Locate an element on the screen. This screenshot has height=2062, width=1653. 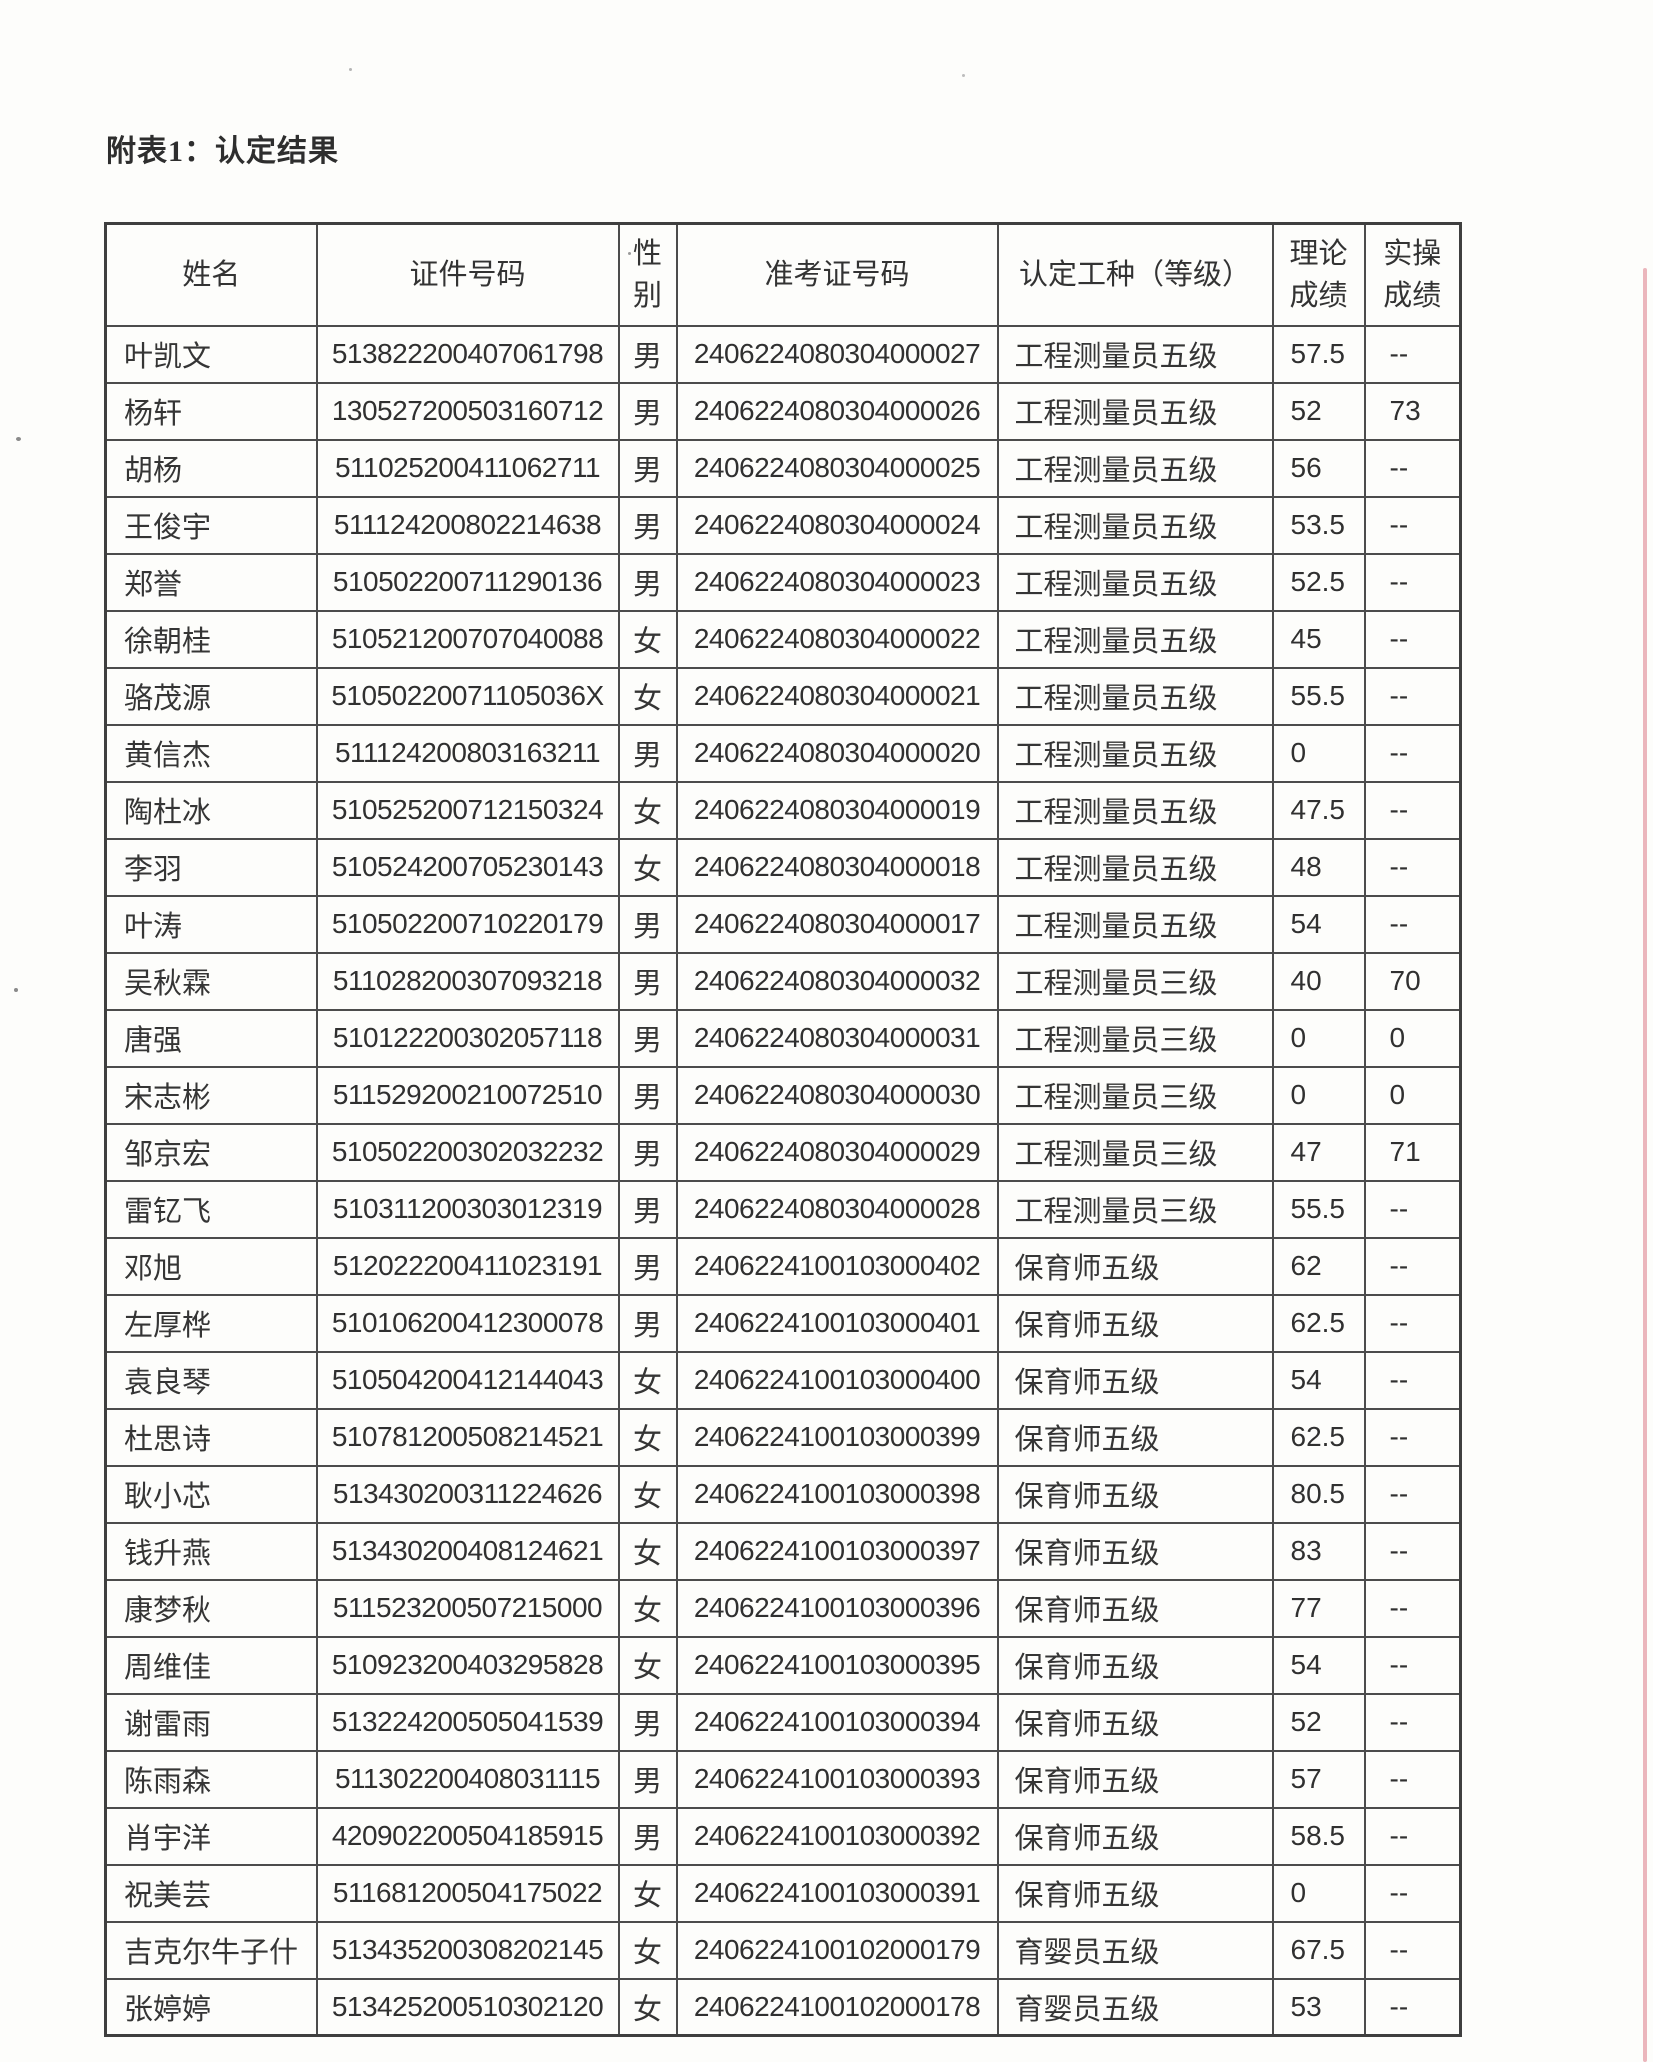
header-row: 姓名 证件号码 性别 准考证号码 认定工种（等级） 理论成绩 实操成绩 is located at coordinates (783, 274).